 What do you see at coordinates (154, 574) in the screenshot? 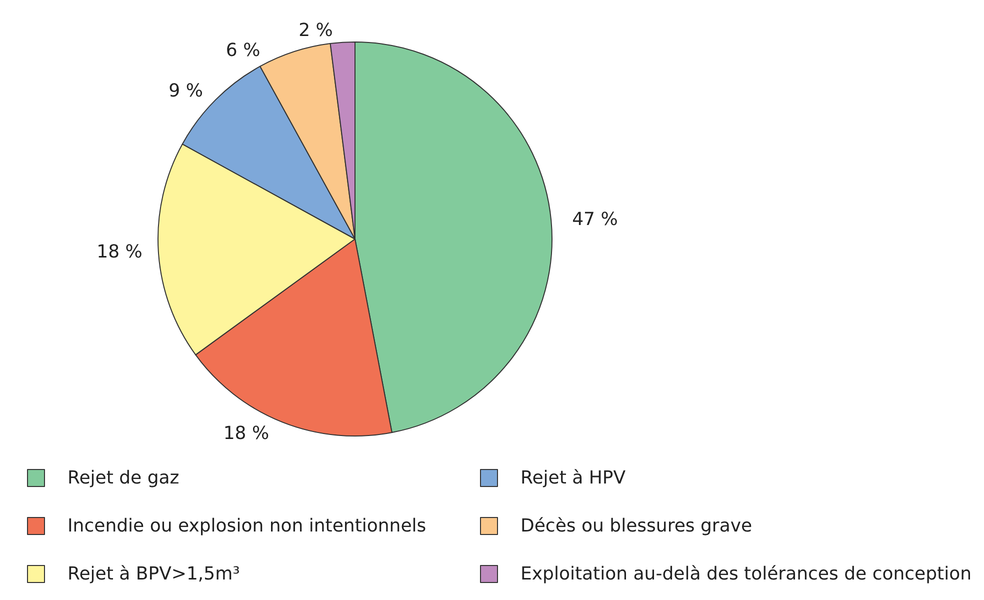
I see `legend-label: Rejet à BPV>1,5m³` at bounding box center [154, 574].